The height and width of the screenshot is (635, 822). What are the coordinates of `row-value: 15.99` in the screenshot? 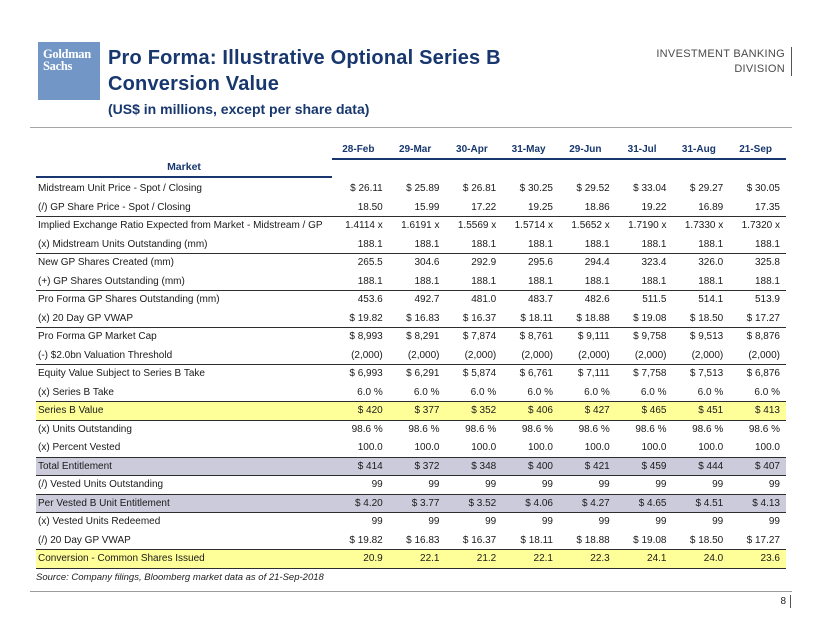 It's located at (427, 207).